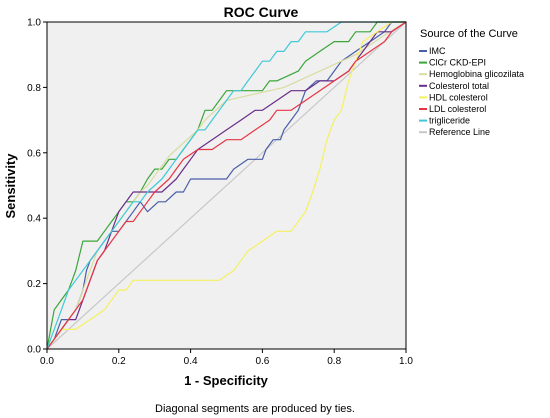  I want to click on legend-label-imc: IMC, so click(437, 51).